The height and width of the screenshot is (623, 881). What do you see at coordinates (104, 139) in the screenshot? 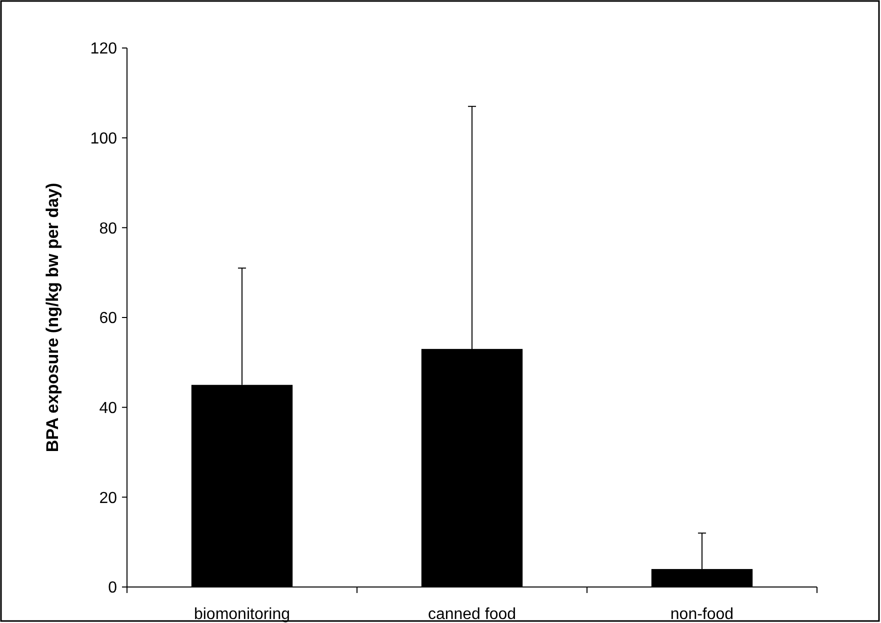
I see `y-tick-label: 100` at bounding box center [104, 139].